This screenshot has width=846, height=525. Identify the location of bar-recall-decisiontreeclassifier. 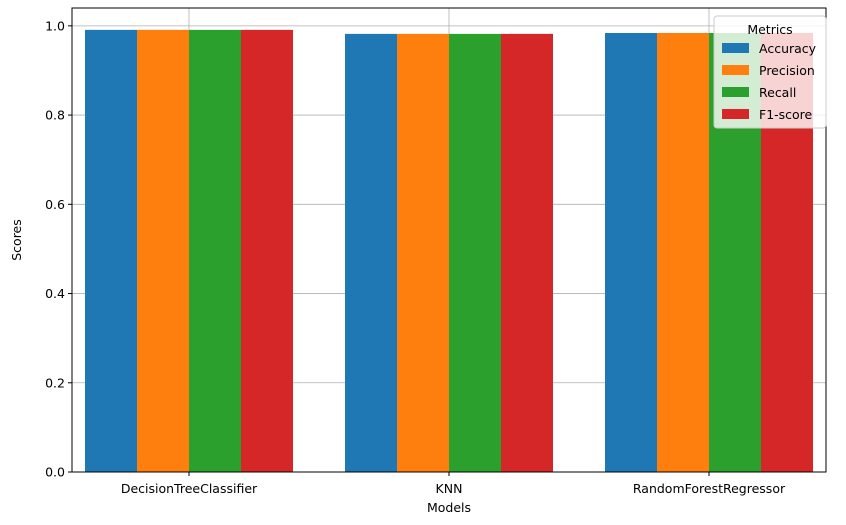
(215, 250).